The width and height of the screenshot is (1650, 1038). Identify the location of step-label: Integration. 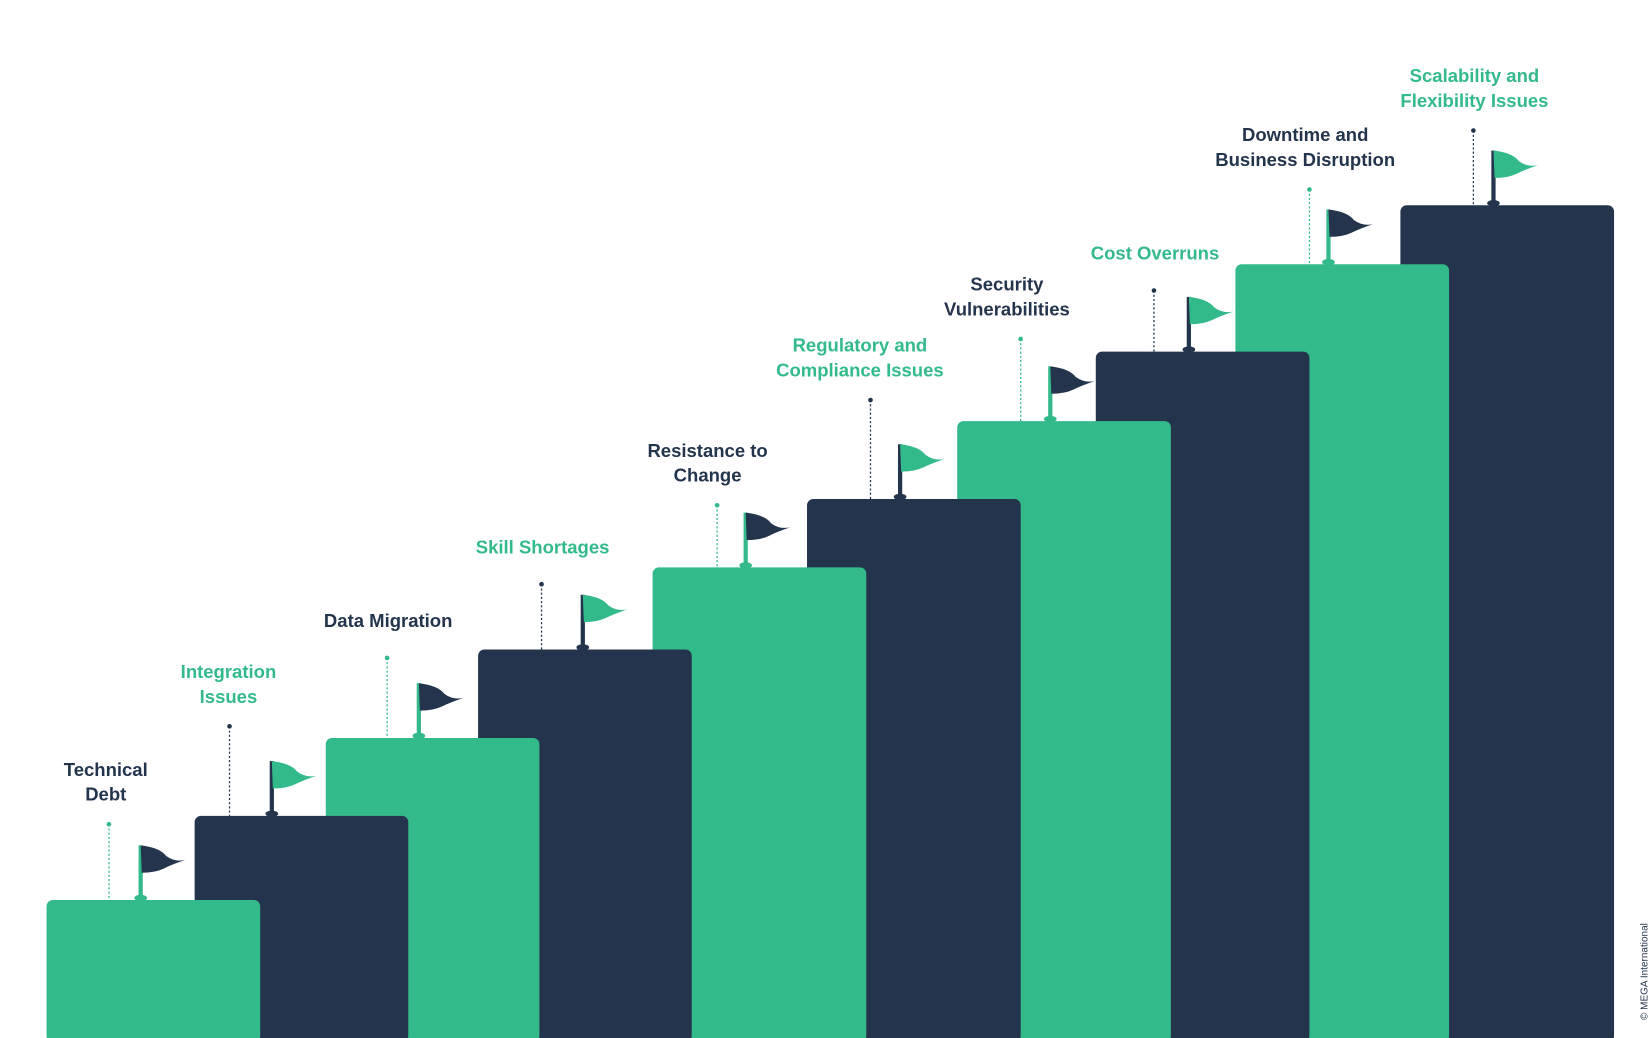
(229, 671).